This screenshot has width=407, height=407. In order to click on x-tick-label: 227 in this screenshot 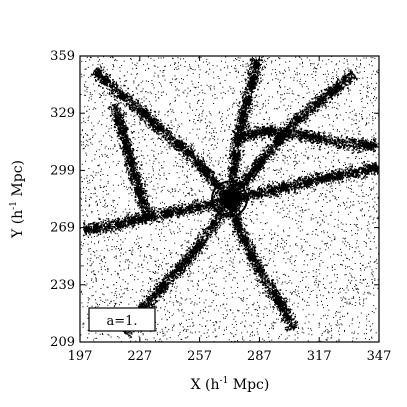, I will do `click(139, 356)`.